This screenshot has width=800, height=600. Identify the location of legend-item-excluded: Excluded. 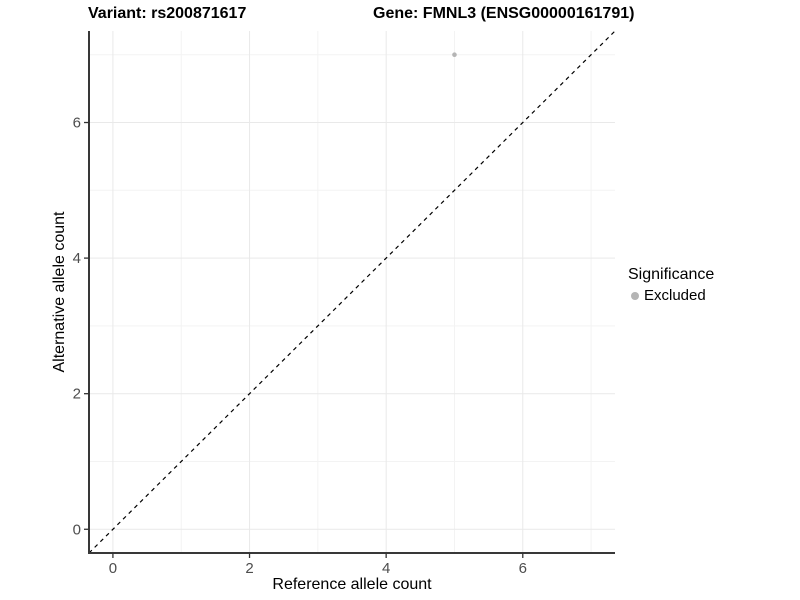
(671, 295).